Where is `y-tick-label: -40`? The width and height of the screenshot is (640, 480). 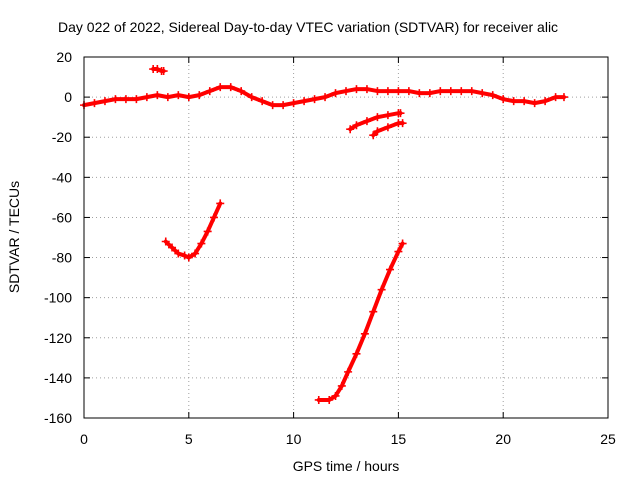
y-tick-label: -40 is located at coordinates (62, 177).